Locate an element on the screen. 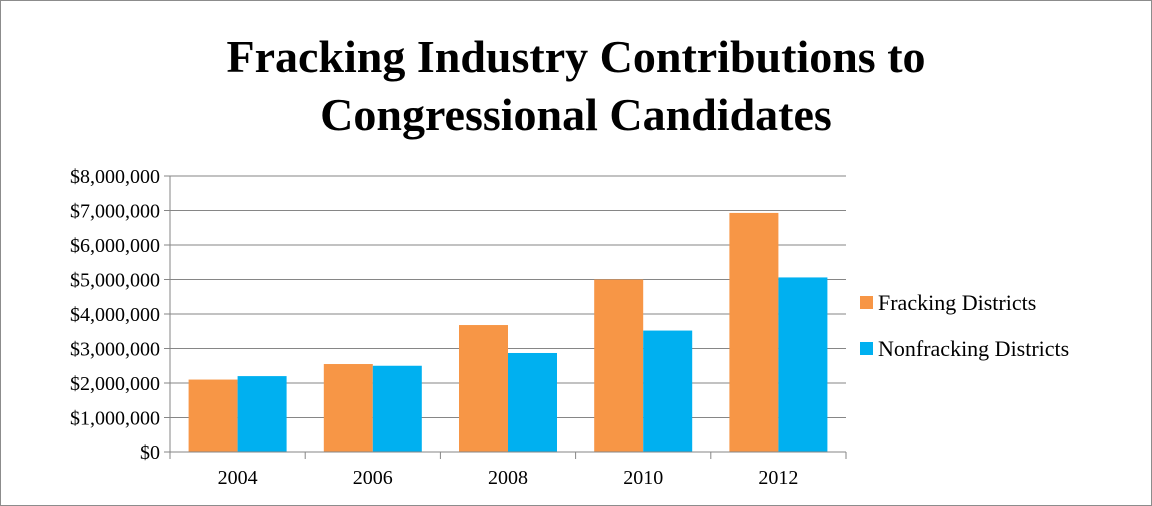 The image size is (1152, 506). x-tick-label: 2006 is located at coordinates (373, 478).